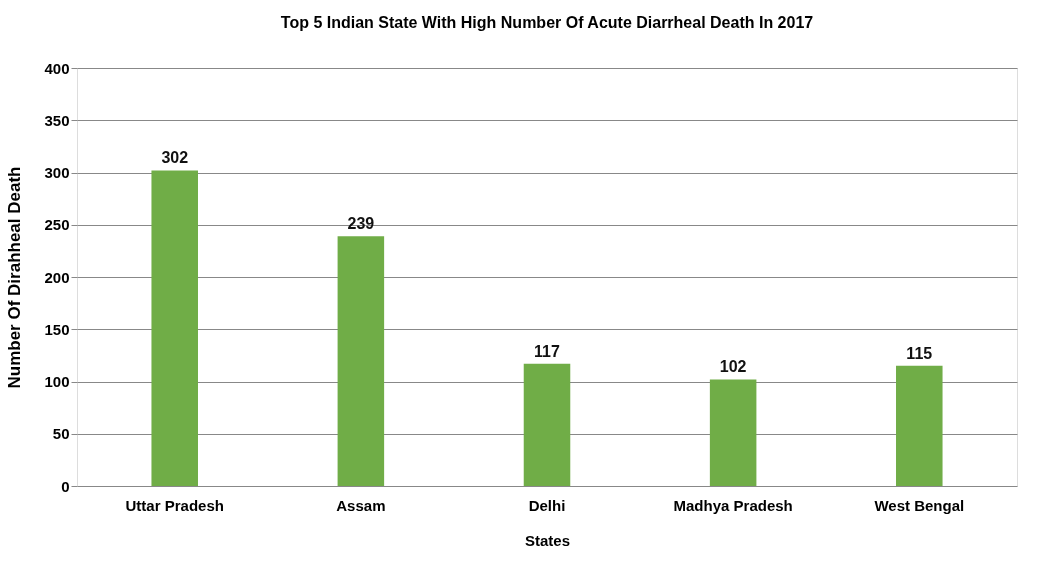 The width and height of the screenshot is (1051, 584). I want to click on y-tick-label: 100, so click(57, 381).